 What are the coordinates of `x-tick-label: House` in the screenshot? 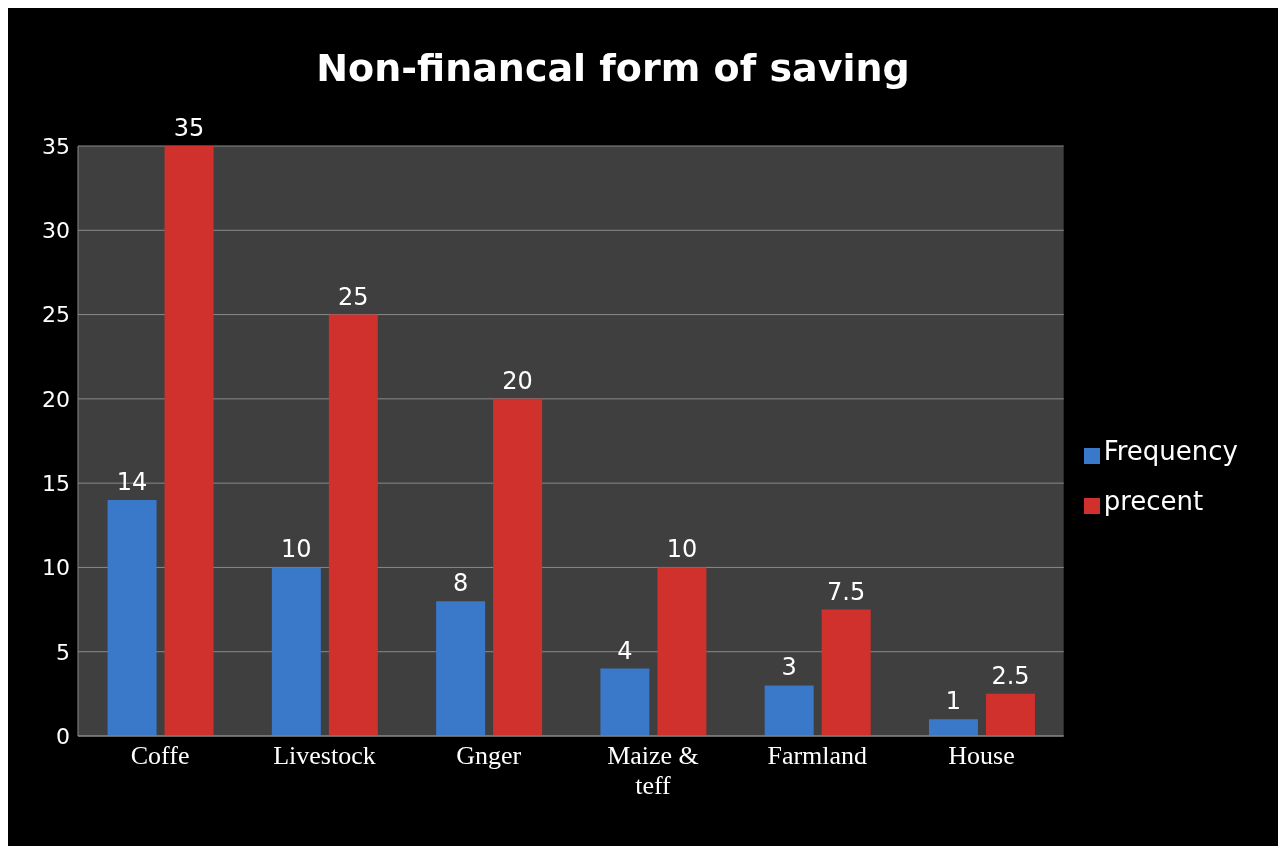 It's located at (981, 755).